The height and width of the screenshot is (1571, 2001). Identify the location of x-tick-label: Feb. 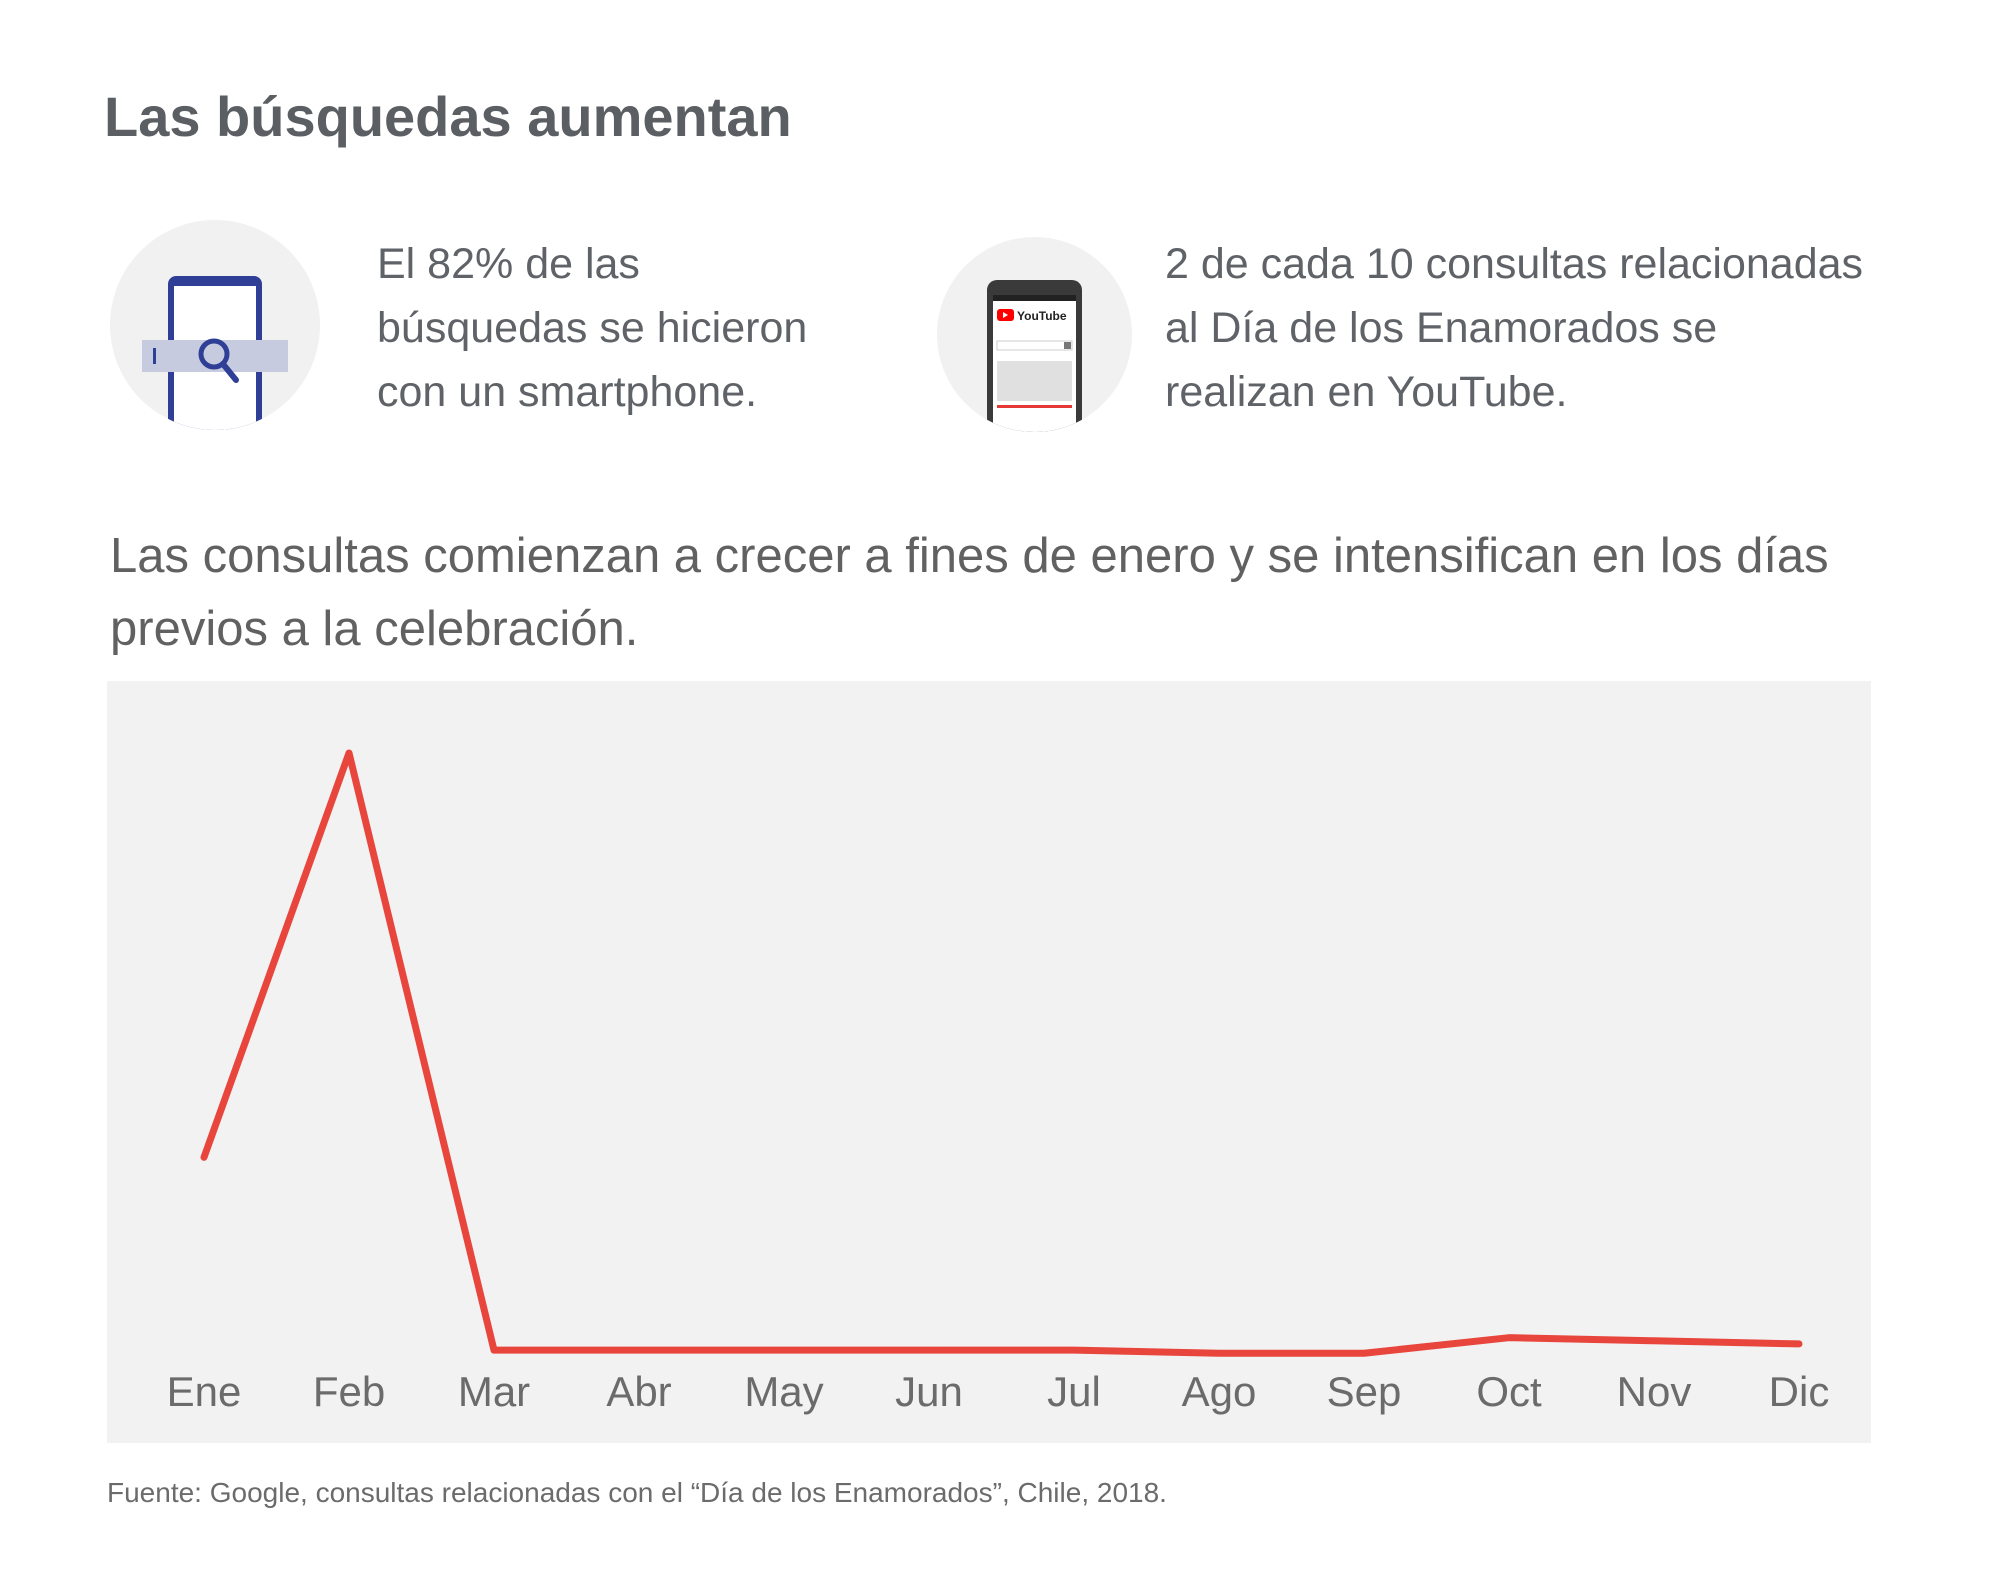
(349, 1391).